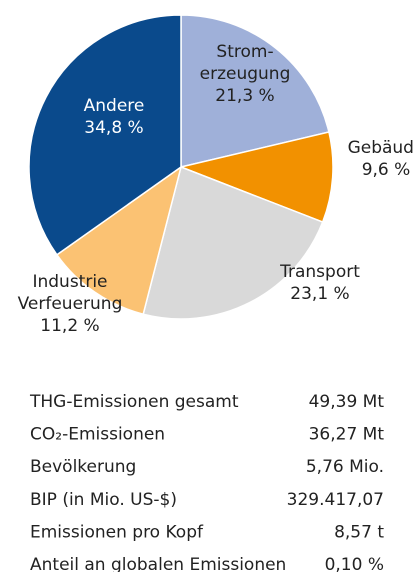 The width and height of the screenshot is (414, 572). Describe the element at coordinates (83, 467) in the screenshot. I see `row-label: Bevölkerung` at that location.